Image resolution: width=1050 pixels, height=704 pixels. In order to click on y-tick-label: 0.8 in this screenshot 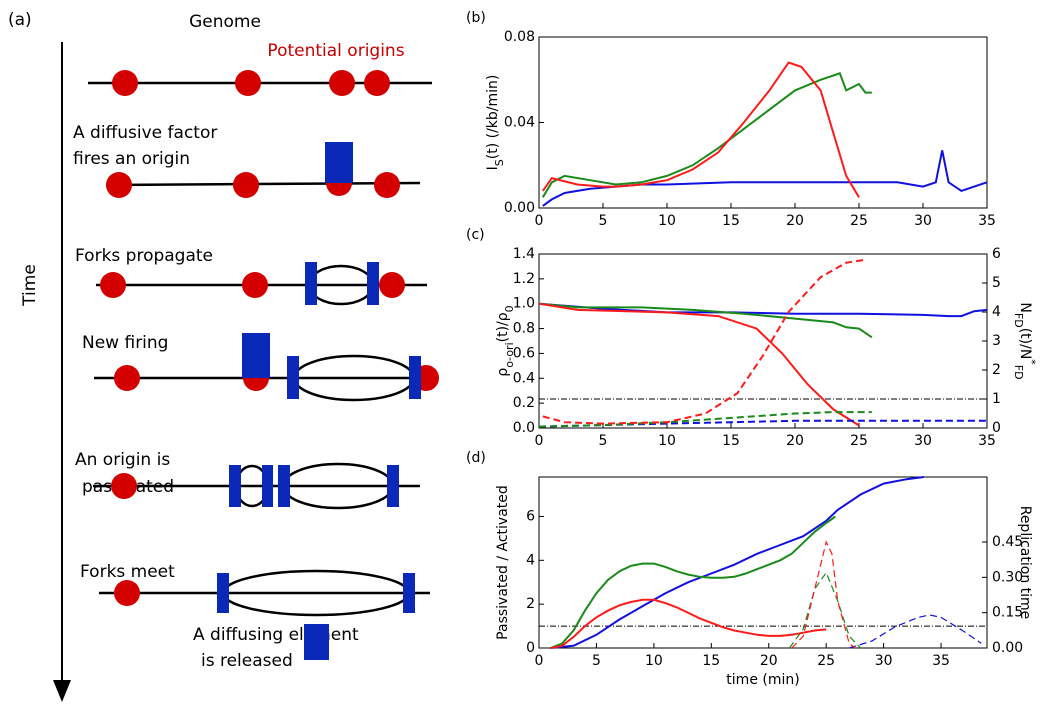, I will do `click(524, 329)`.